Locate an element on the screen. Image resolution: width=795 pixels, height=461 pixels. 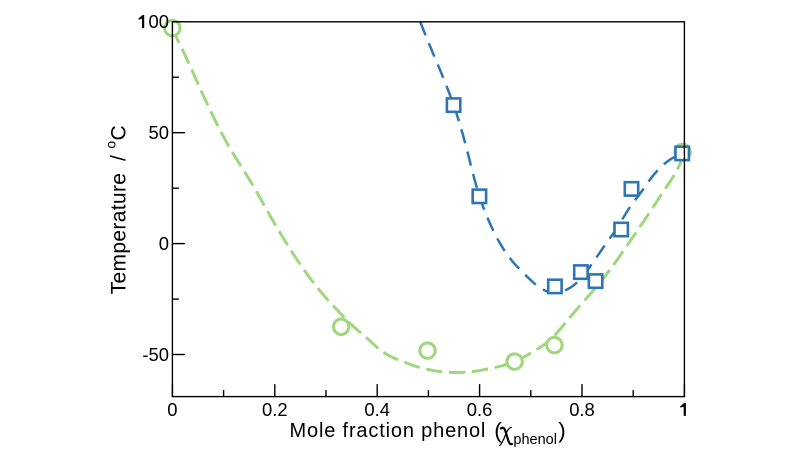
svg-text: -50 is located at coordinates (155, 354).